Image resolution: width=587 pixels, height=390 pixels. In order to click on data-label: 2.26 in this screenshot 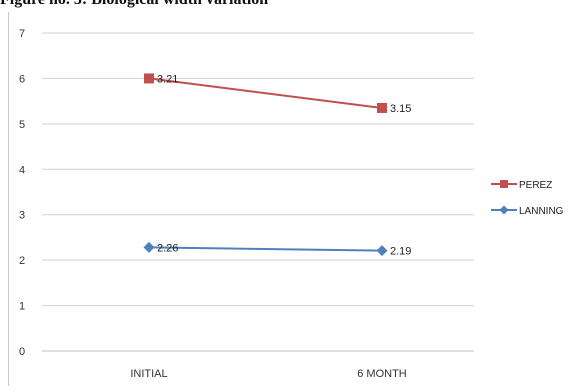, I will do `click(167, 248)`.